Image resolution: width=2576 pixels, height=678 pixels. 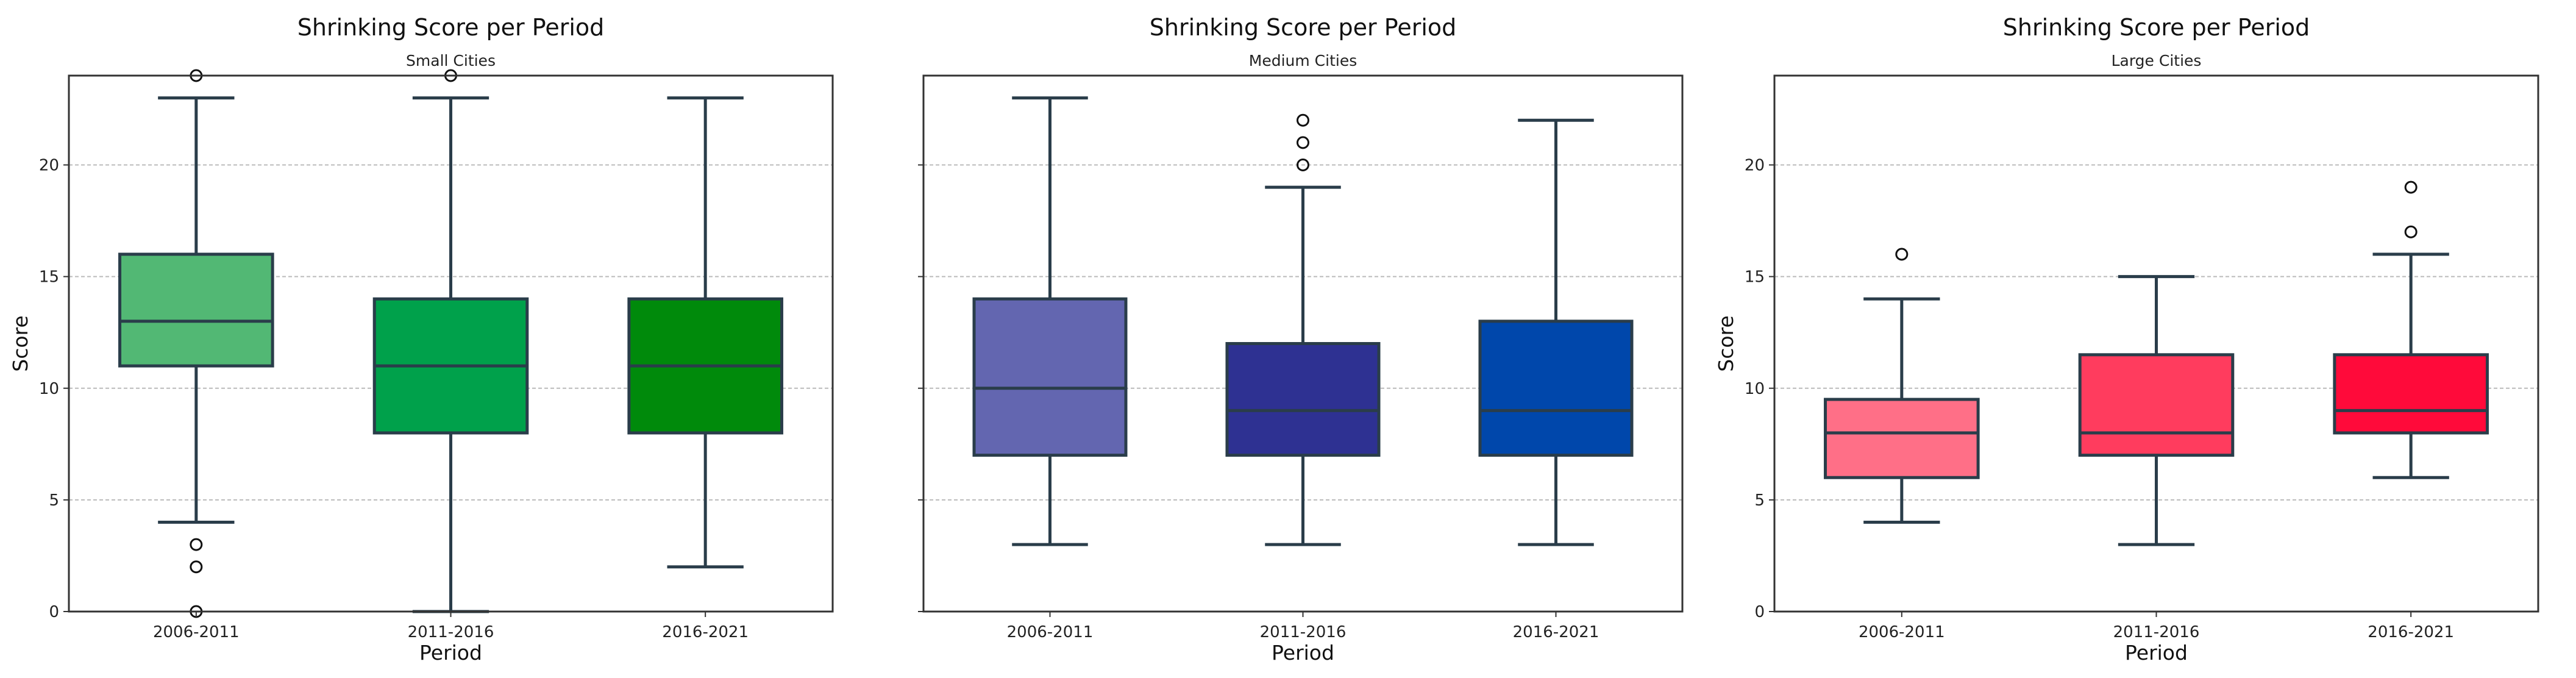 I want to click on chart-subtitle: Large Cities, so click(x=2157, y=61).